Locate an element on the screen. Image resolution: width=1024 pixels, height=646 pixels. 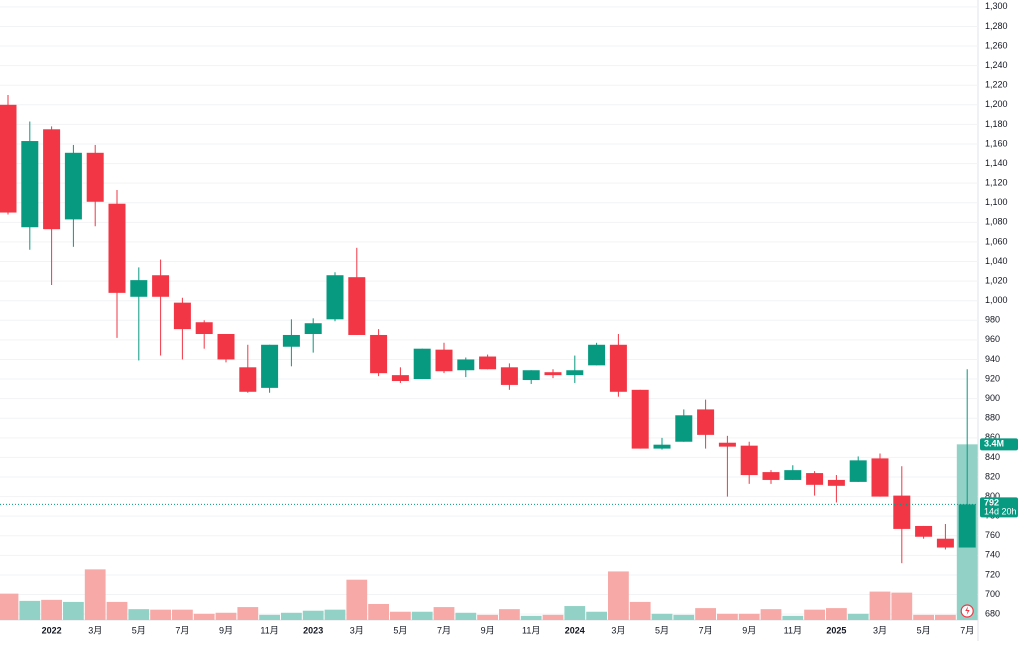
y-tick-label: 680 is located at coordinates (992, 613).